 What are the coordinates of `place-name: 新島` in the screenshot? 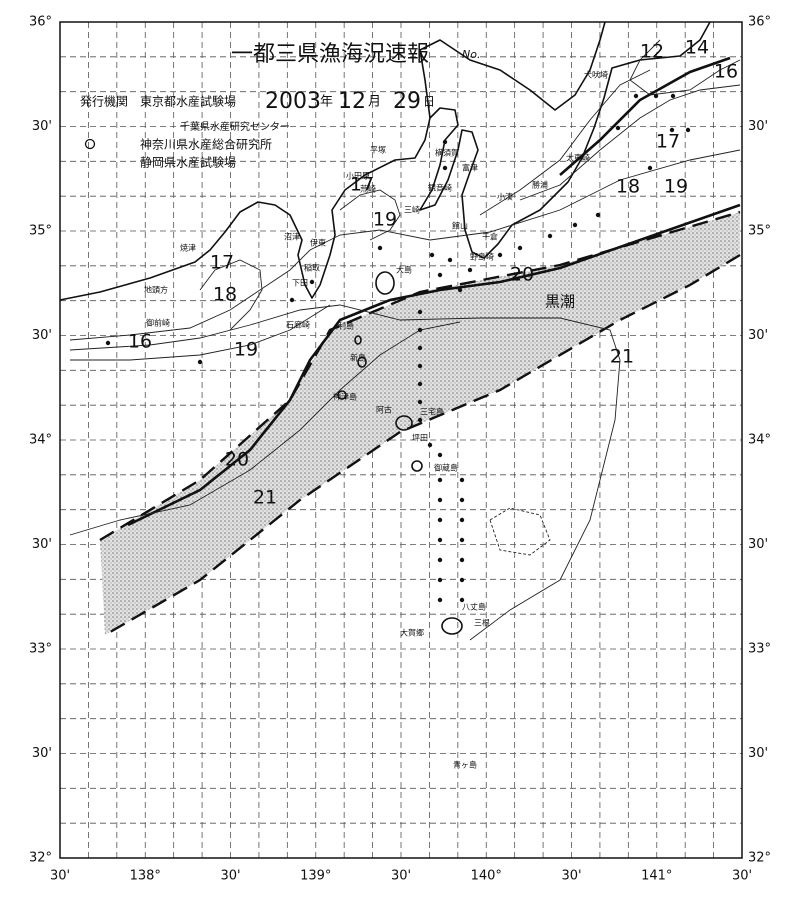 It's located at (358, 358).